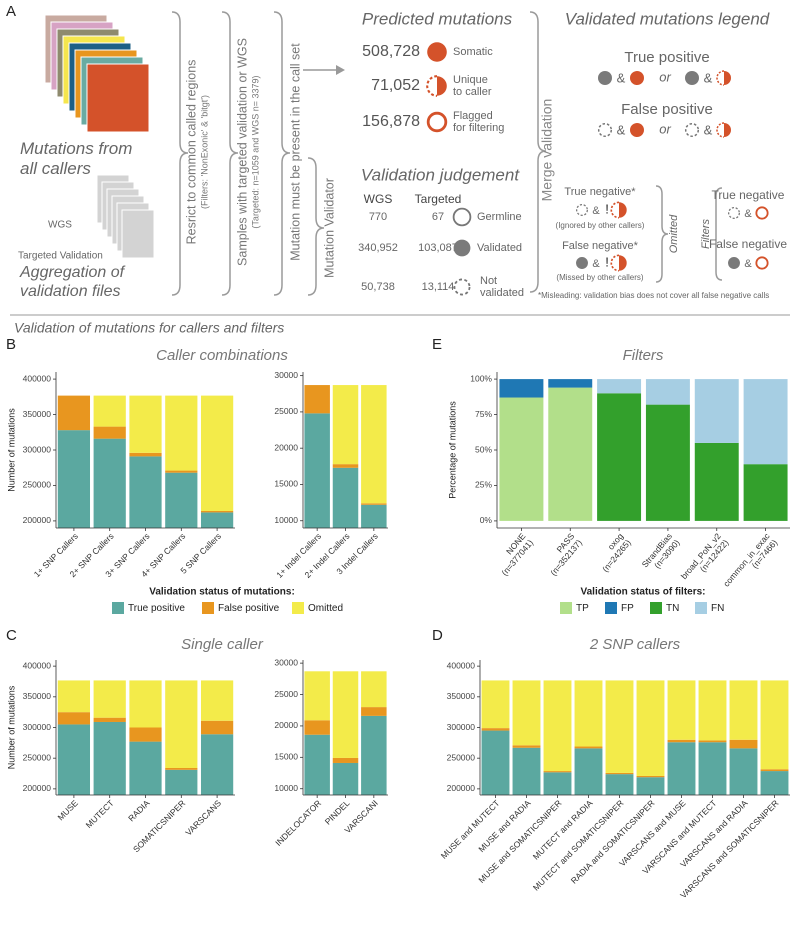 This screenshot has width=800, height=926. Describe the element at coordinates (600, 192) in the screenshot. I see `legend-item: True negative*` at that location.